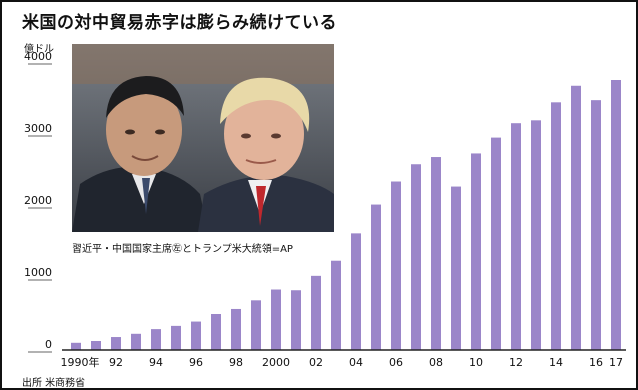 The width and height of the screenshot is (638, 390). Describe the element at coordinates (38, 56) in the screenshot. I see `y-tick-label: 4000` at that location.